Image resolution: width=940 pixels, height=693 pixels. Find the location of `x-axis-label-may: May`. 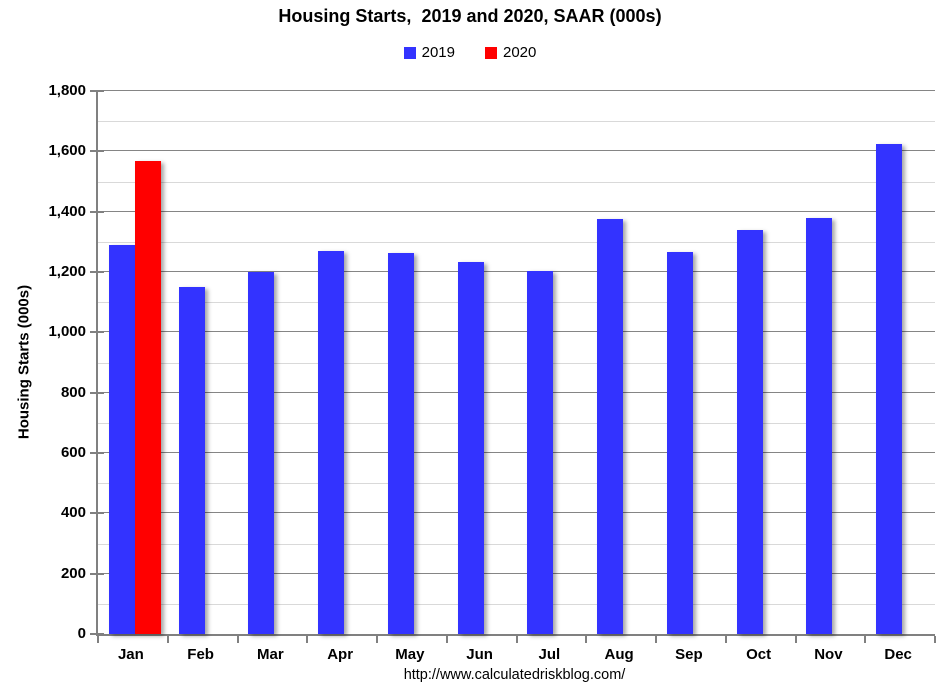

x-axis-label-may: May is located at coordinates (410, 654).